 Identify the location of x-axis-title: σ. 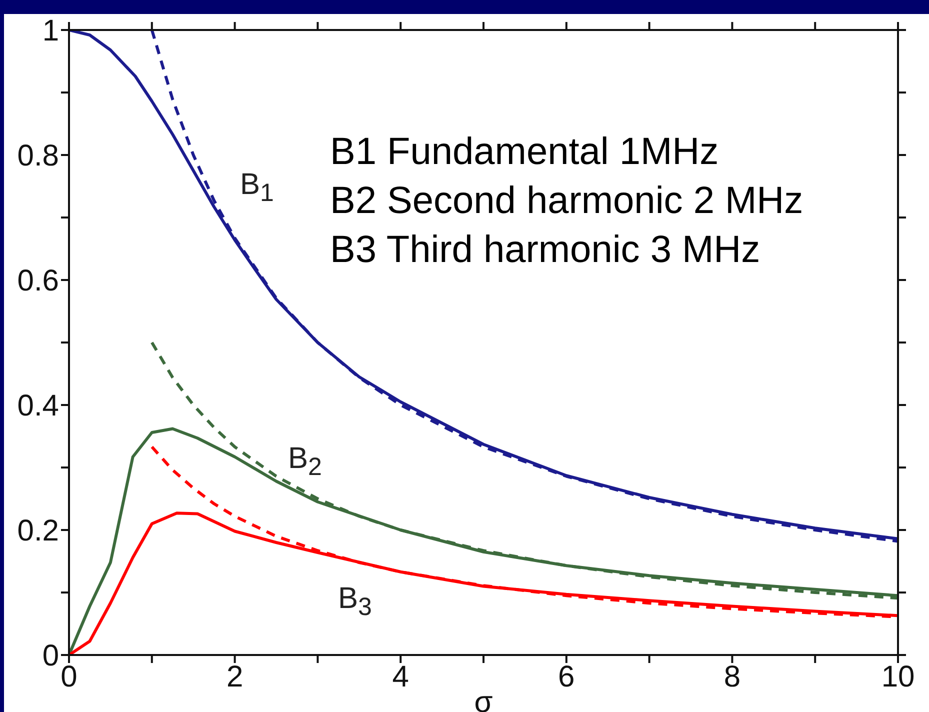
(484, 699).